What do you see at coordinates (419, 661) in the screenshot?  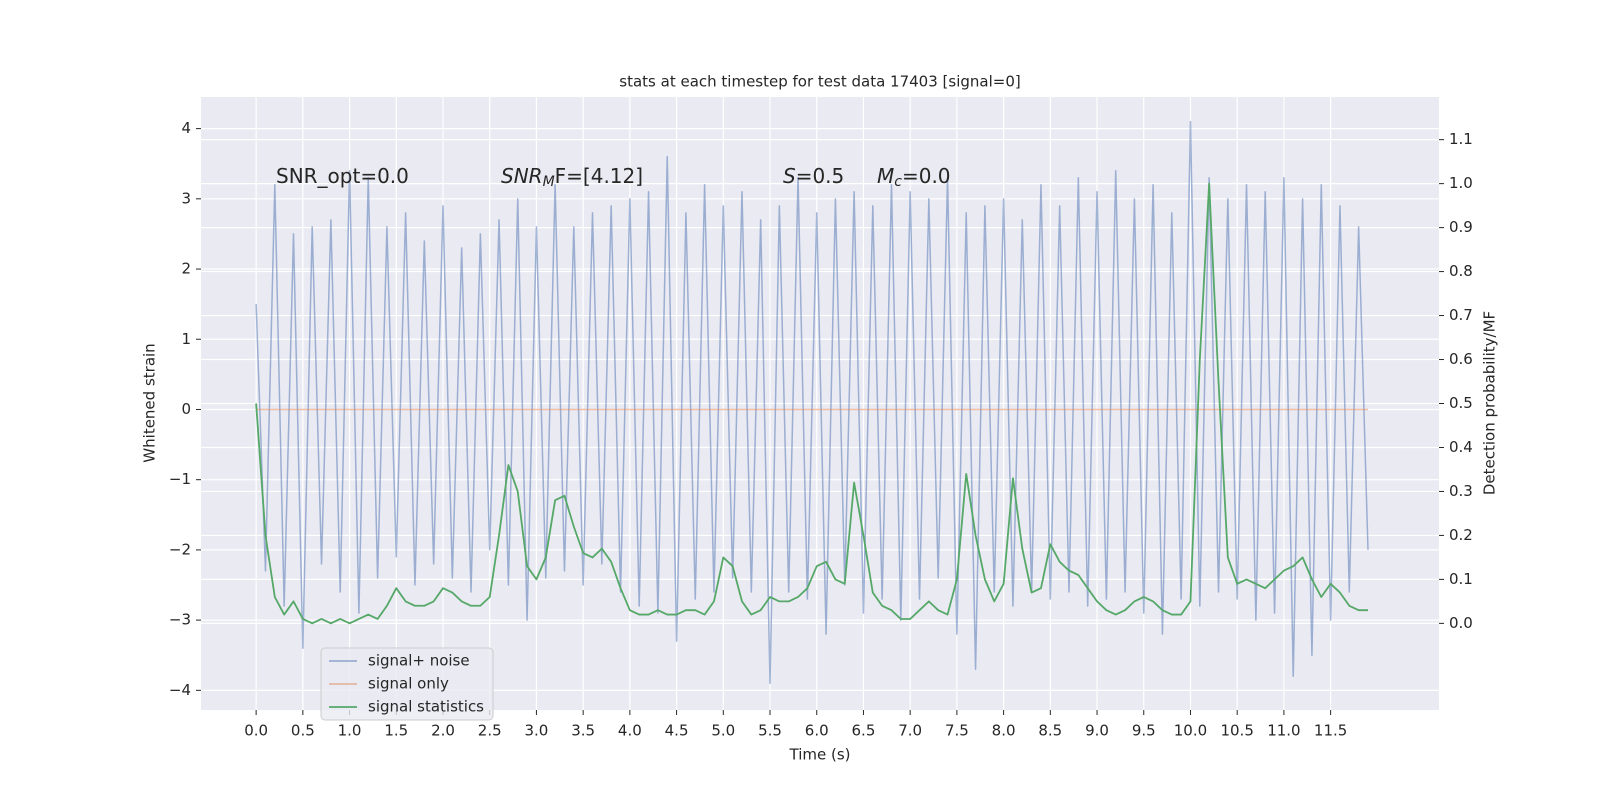 I see `legend-label: signal+ noise` at bounding box center [419, 661].